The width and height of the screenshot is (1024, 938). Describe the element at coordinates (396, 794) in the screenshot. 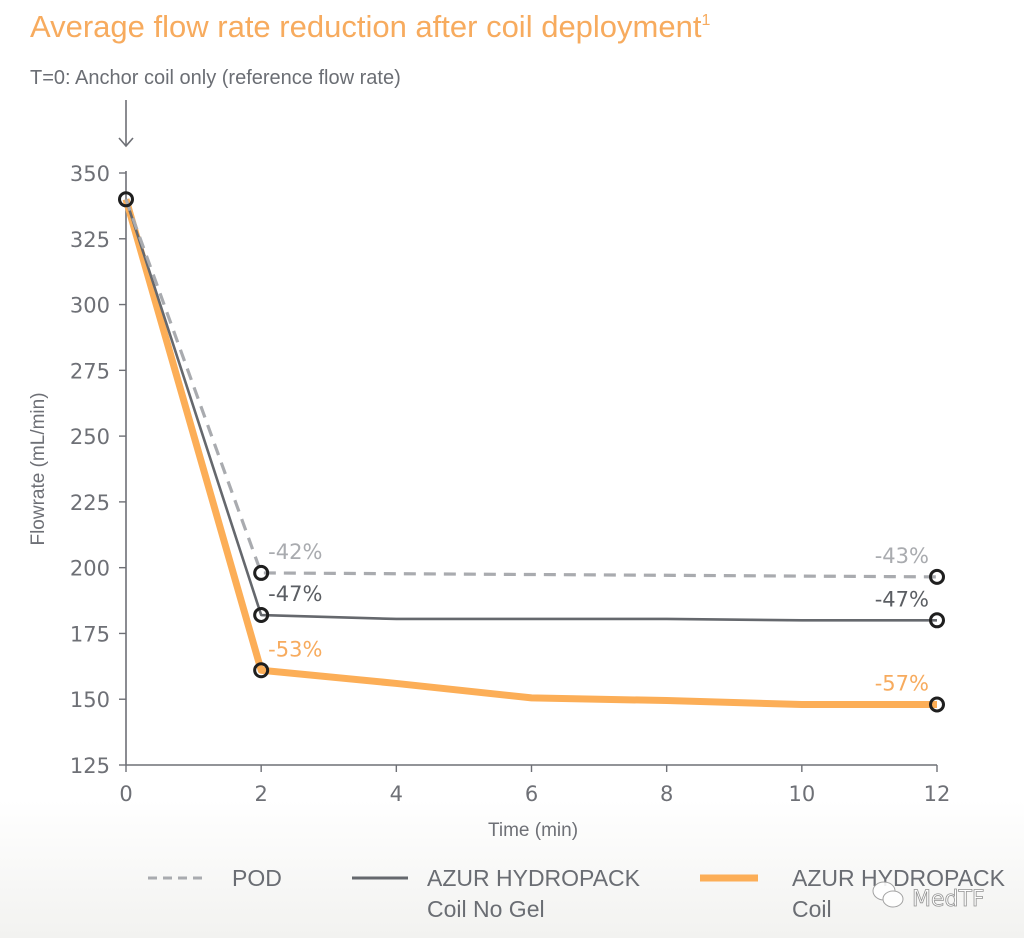

I see `x-tick-label: 4` at that location.